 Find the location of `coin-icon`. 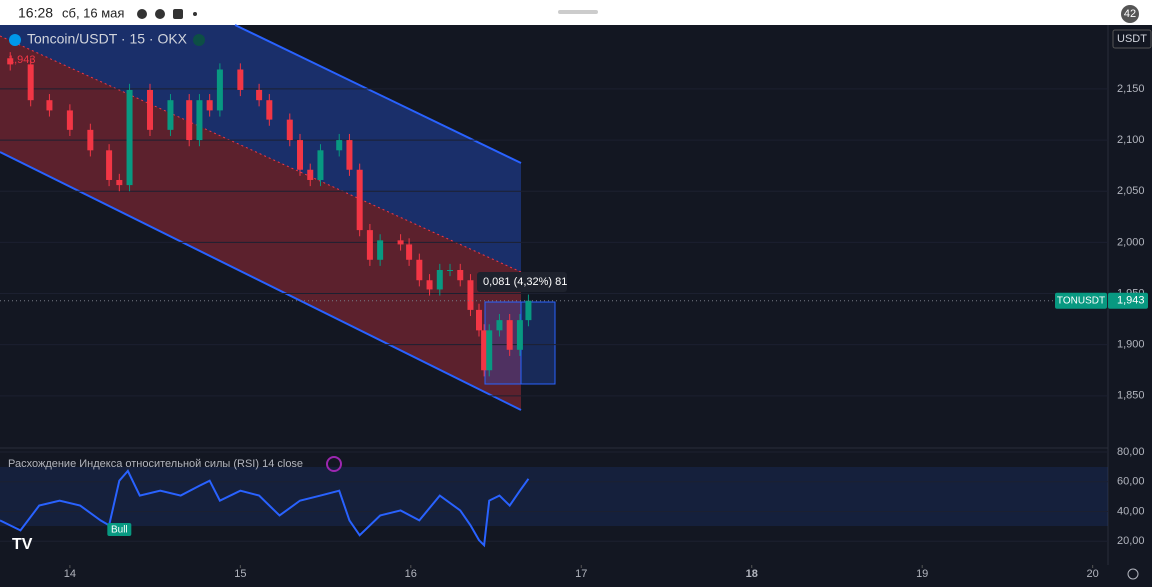

coin-icon is located at coordinates (15, 40).